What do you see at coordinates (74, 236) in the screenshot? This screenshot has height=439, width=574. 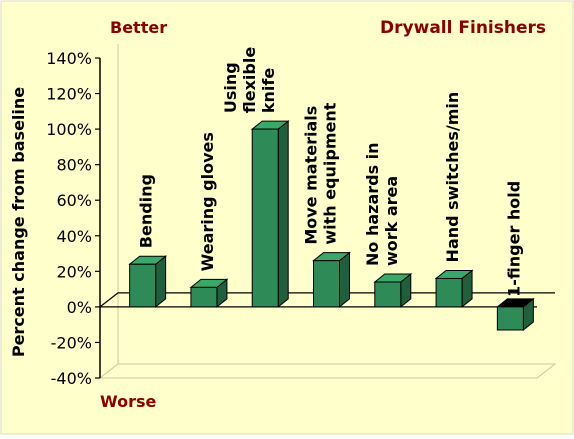 I see `y-tick-label: 40%` at bounding box center [74, 236].